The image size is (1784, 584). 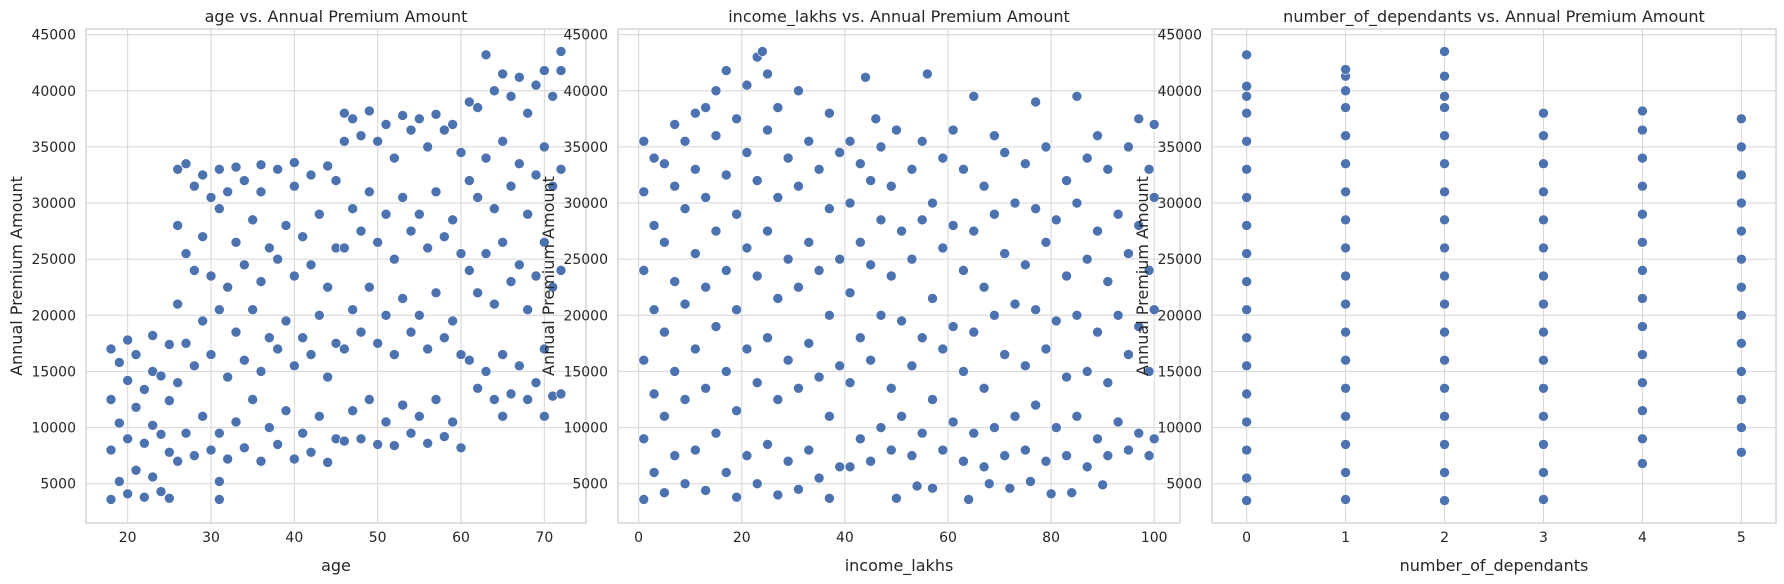 I want to click on y-axis-label-dependants: Annual Premium Amount, so click(x=1142, y=276).